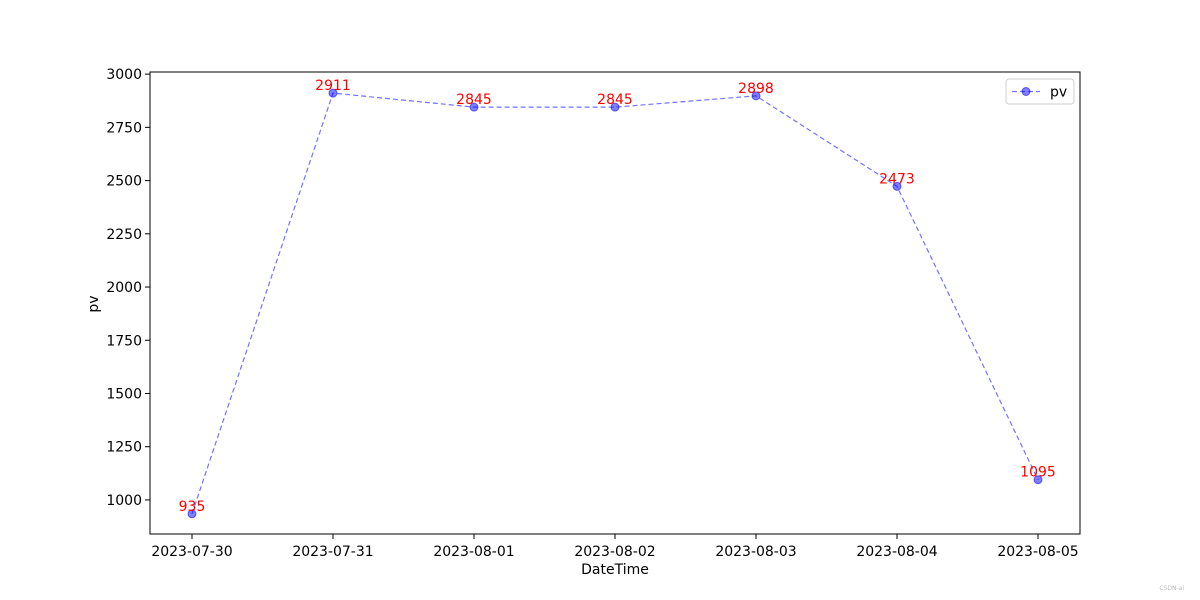 Image resolution: width=1200 pixels, height=600 pixels. I want to click on data-value-label: 2473, so click(897, 179).